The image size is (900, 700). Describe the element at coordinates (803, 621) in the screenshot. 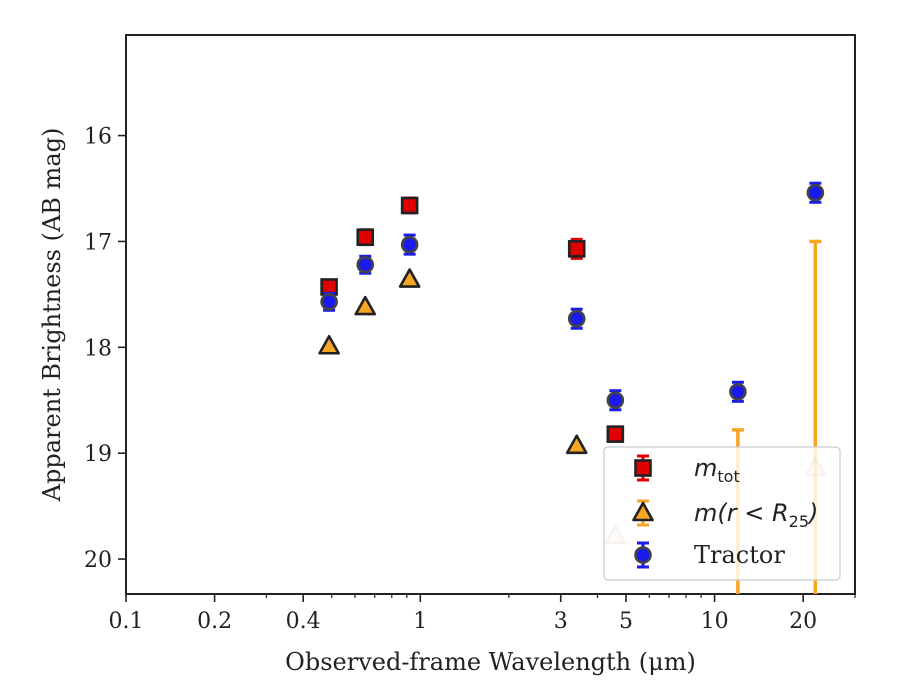

I see `x-tick-label: 20` at that location.